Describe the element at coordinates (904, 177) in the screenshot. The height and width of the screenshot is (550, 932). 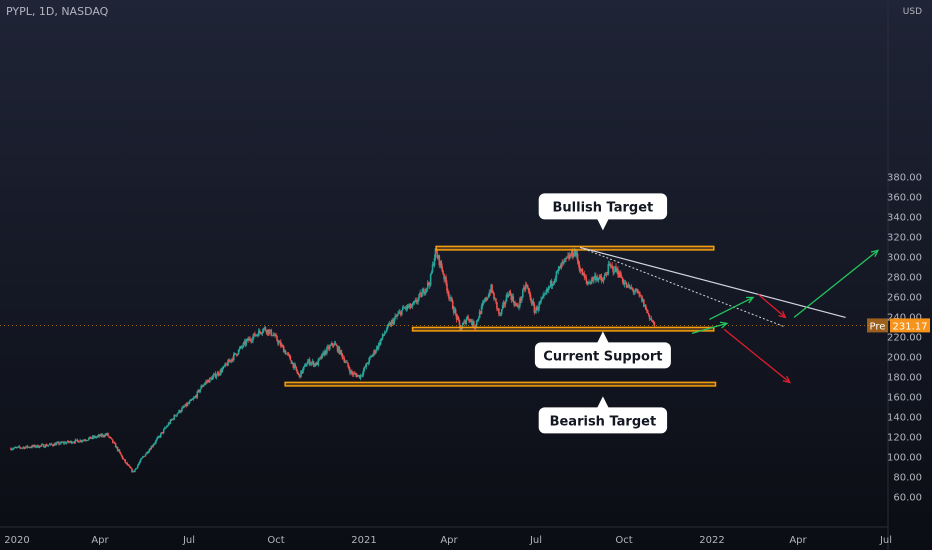
I see `y-tick-label: 380.00` at that location.